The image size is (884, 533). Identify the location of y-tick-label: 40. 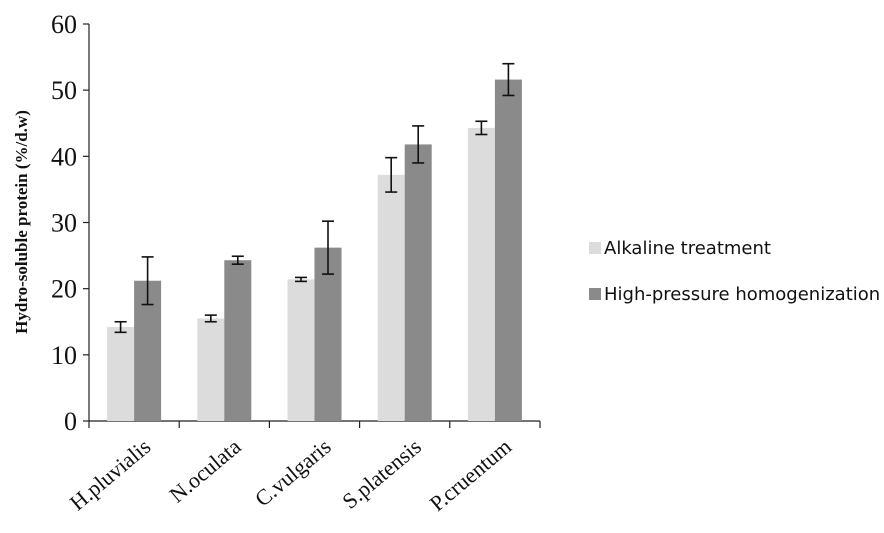
(64, 156).